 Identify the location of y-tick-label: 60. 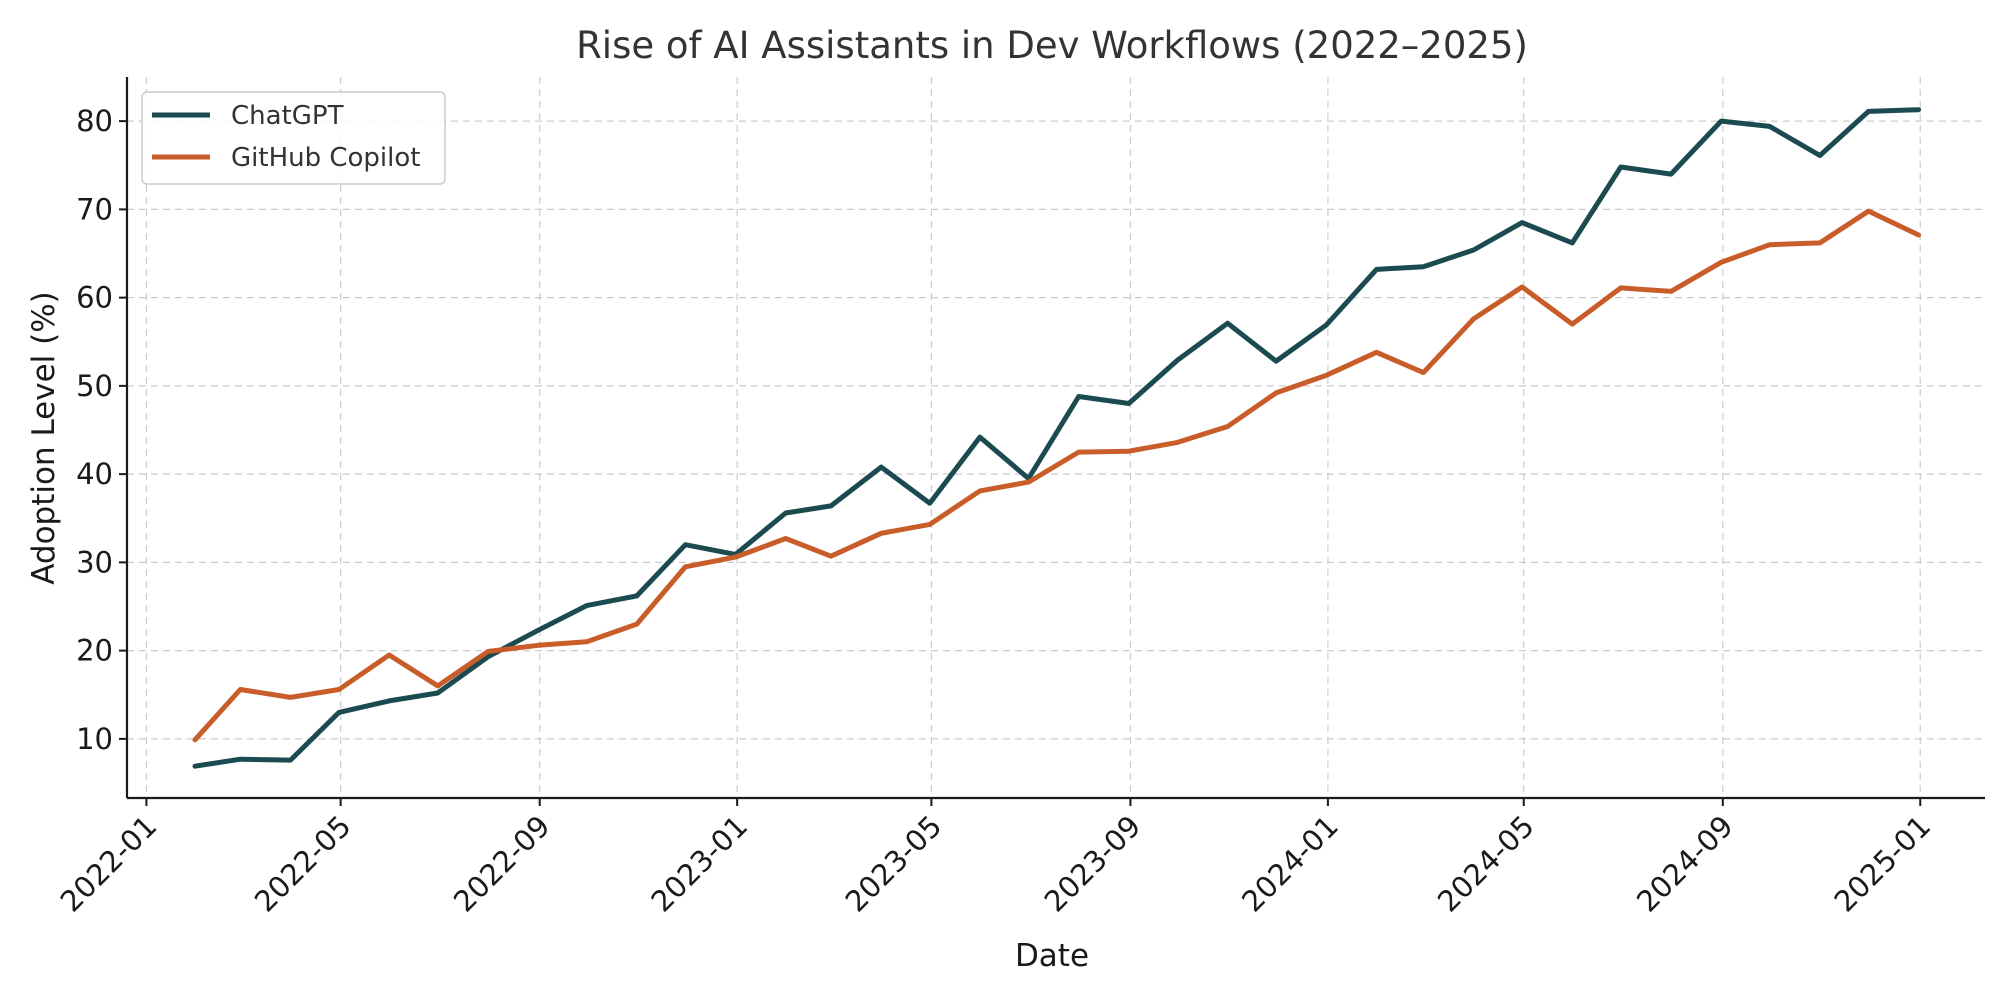
(94, 298).